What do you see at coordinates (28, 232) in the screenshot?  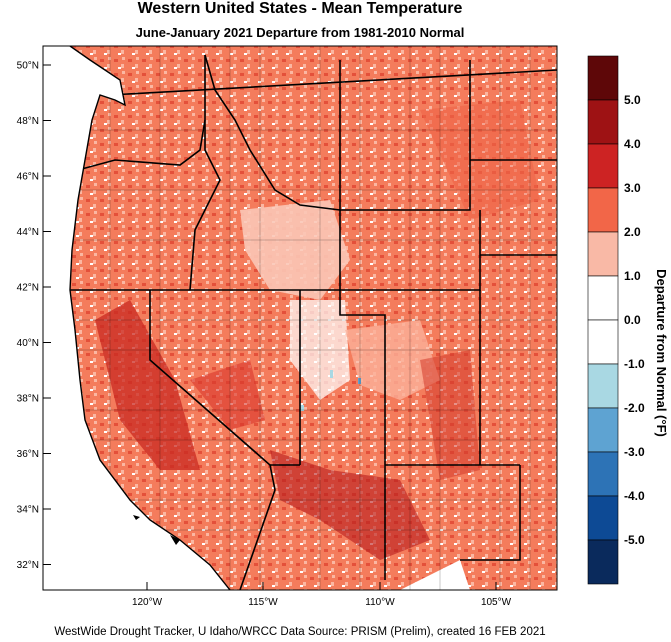 I see `lat-tick-label: 44°N` at bounding box center [28, 232].